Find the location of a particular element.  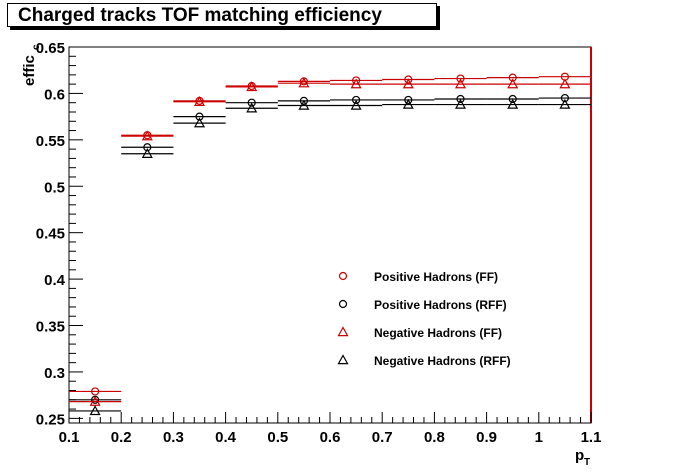

y-tick-label: 0.25 is located at coordinates (50, 419).